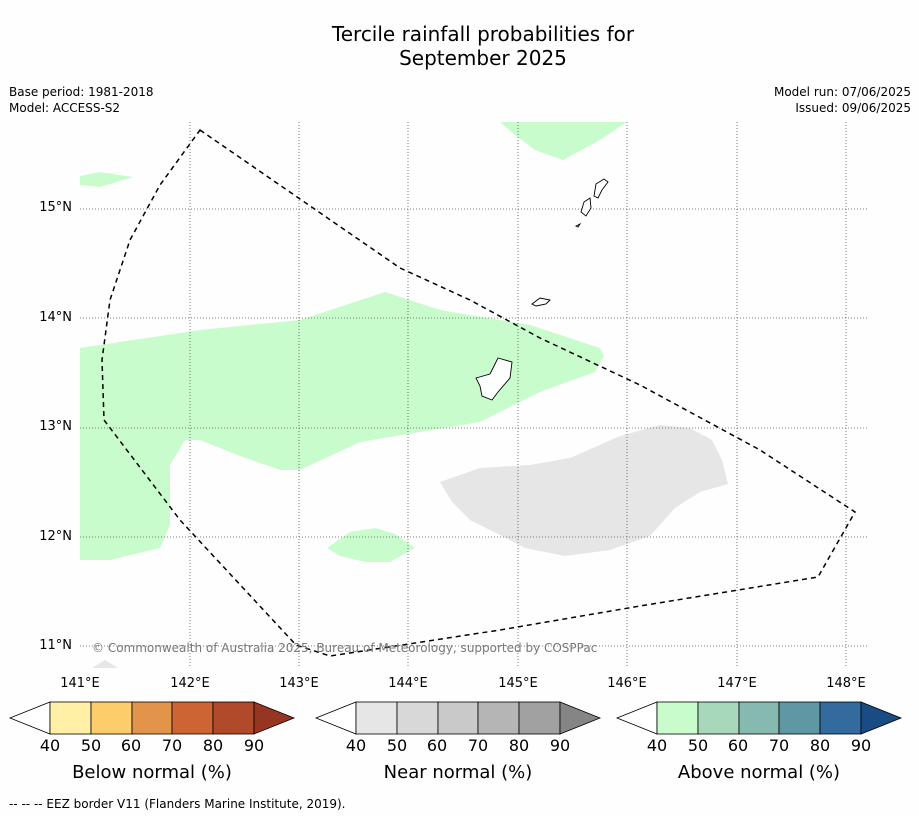 The height and width of the screenshot is (816, 919). Describe the element at coordinates (842, 100) in the screenshot. I see `meta-right: Model run: 07/06/2025 Issued: 09/06/2025` at that location.